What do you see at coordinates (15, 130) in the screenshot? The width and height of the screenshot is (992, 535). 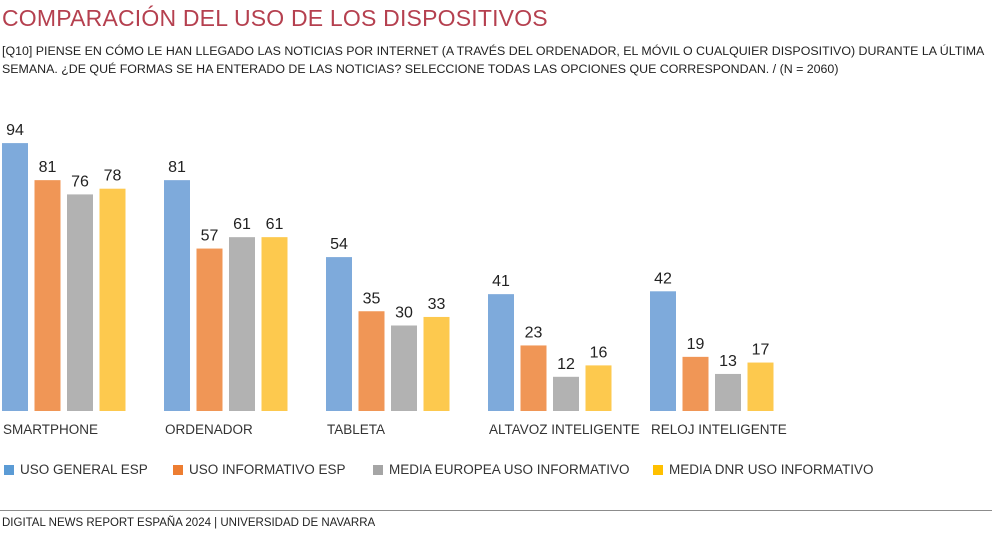 I see `data-label: 94` at bounding box center [15, 130].